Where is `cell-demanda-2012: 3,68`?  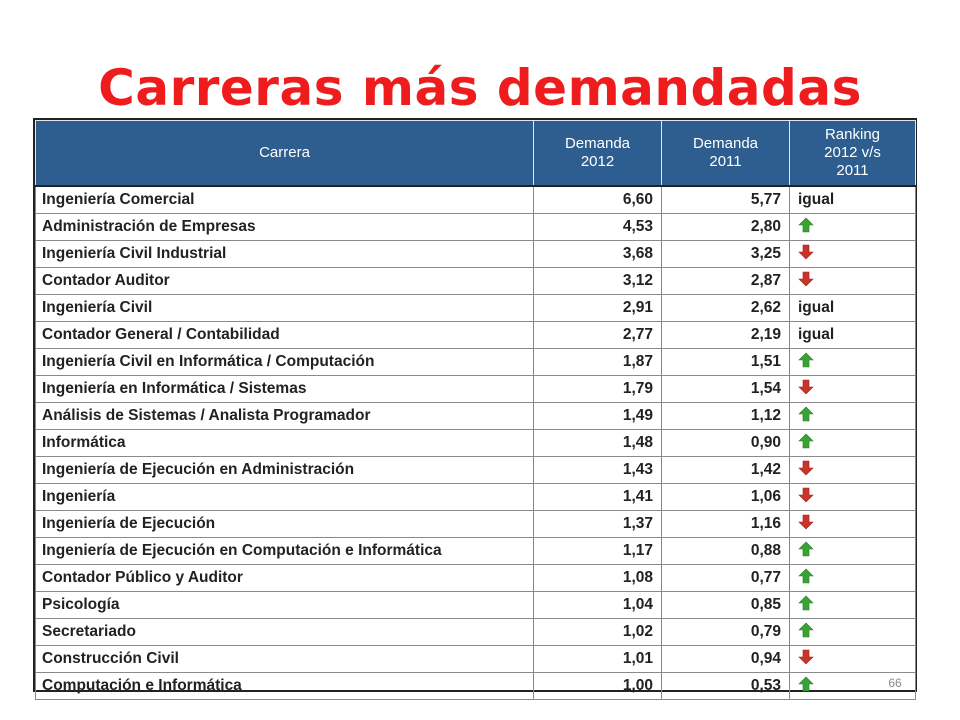 cell-demanda-2012: 3,68 is located at coordinates (597, 254).